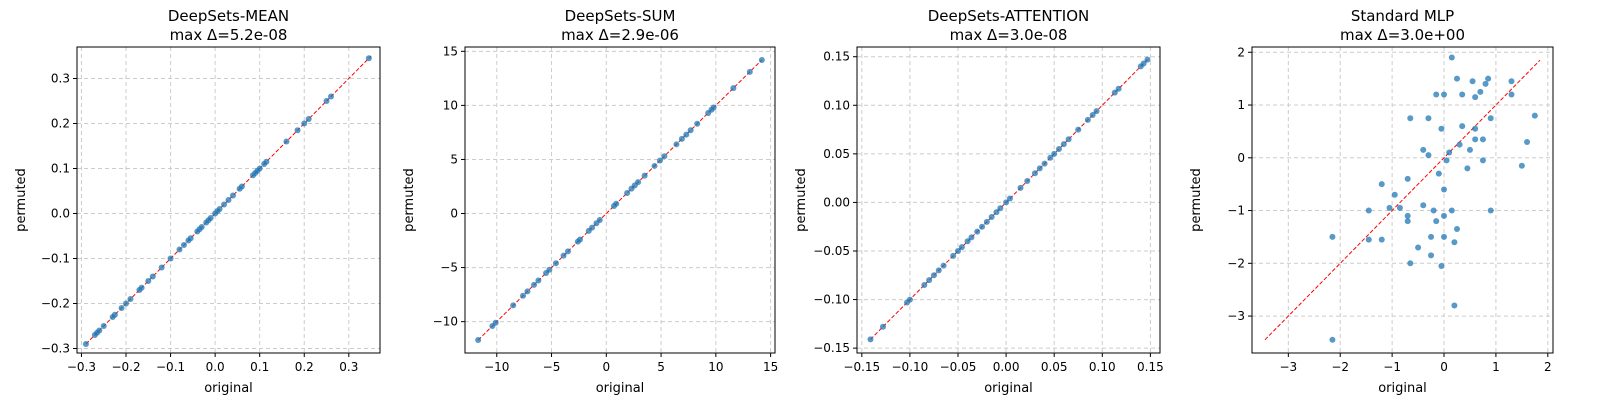 The image size is (1600, 409). Describe the element at coordinates (215, 367) in the screenshot. I see `x-tick-label: 0.0` at that location.